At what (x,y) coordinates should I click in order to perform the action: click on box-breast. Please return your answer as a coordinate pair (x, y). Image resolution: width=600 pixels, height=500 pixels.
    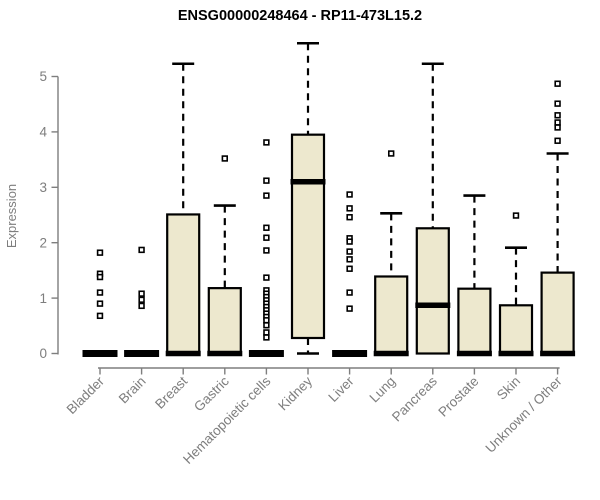
    Looking at the image, I should click on (183, 209).